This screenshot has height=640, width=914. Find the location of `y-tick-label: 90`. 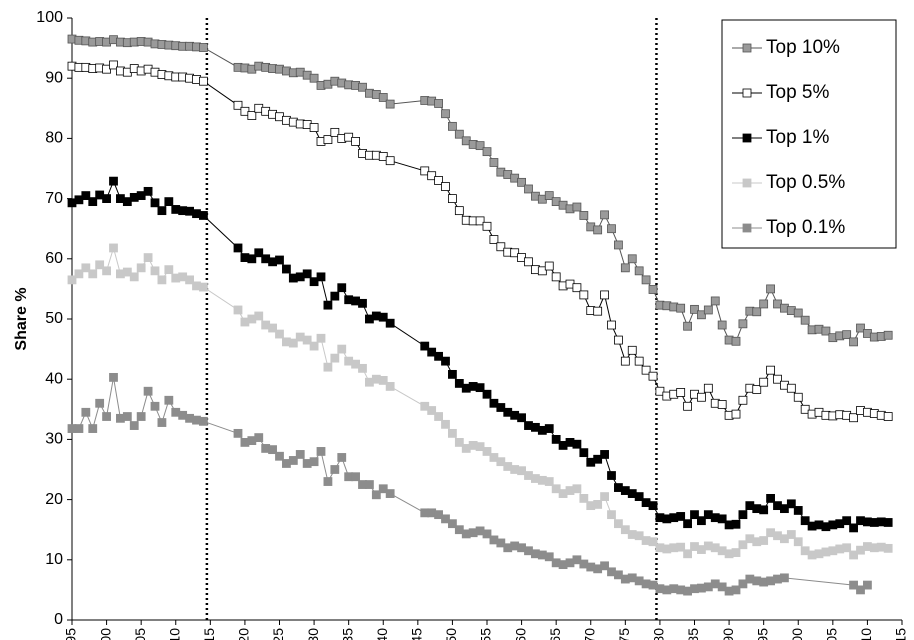

y-tick-label: 90 is located at coordinates (54, 77).